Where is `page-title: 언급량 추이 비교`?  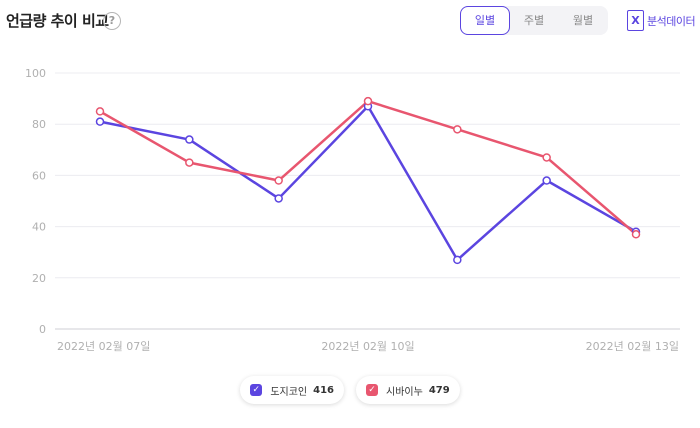
page-title: 언급량 추이 비교 is located at coordinates (57, 21).